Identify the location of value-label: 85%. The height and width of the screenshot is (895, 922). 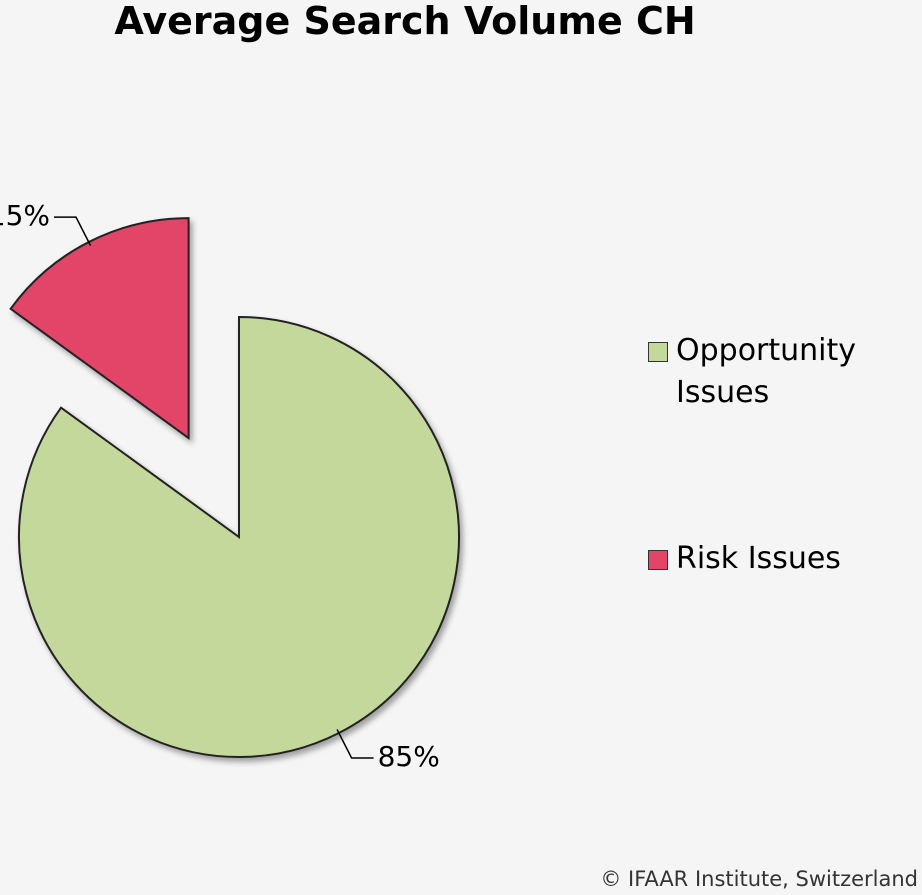
(409, 756).